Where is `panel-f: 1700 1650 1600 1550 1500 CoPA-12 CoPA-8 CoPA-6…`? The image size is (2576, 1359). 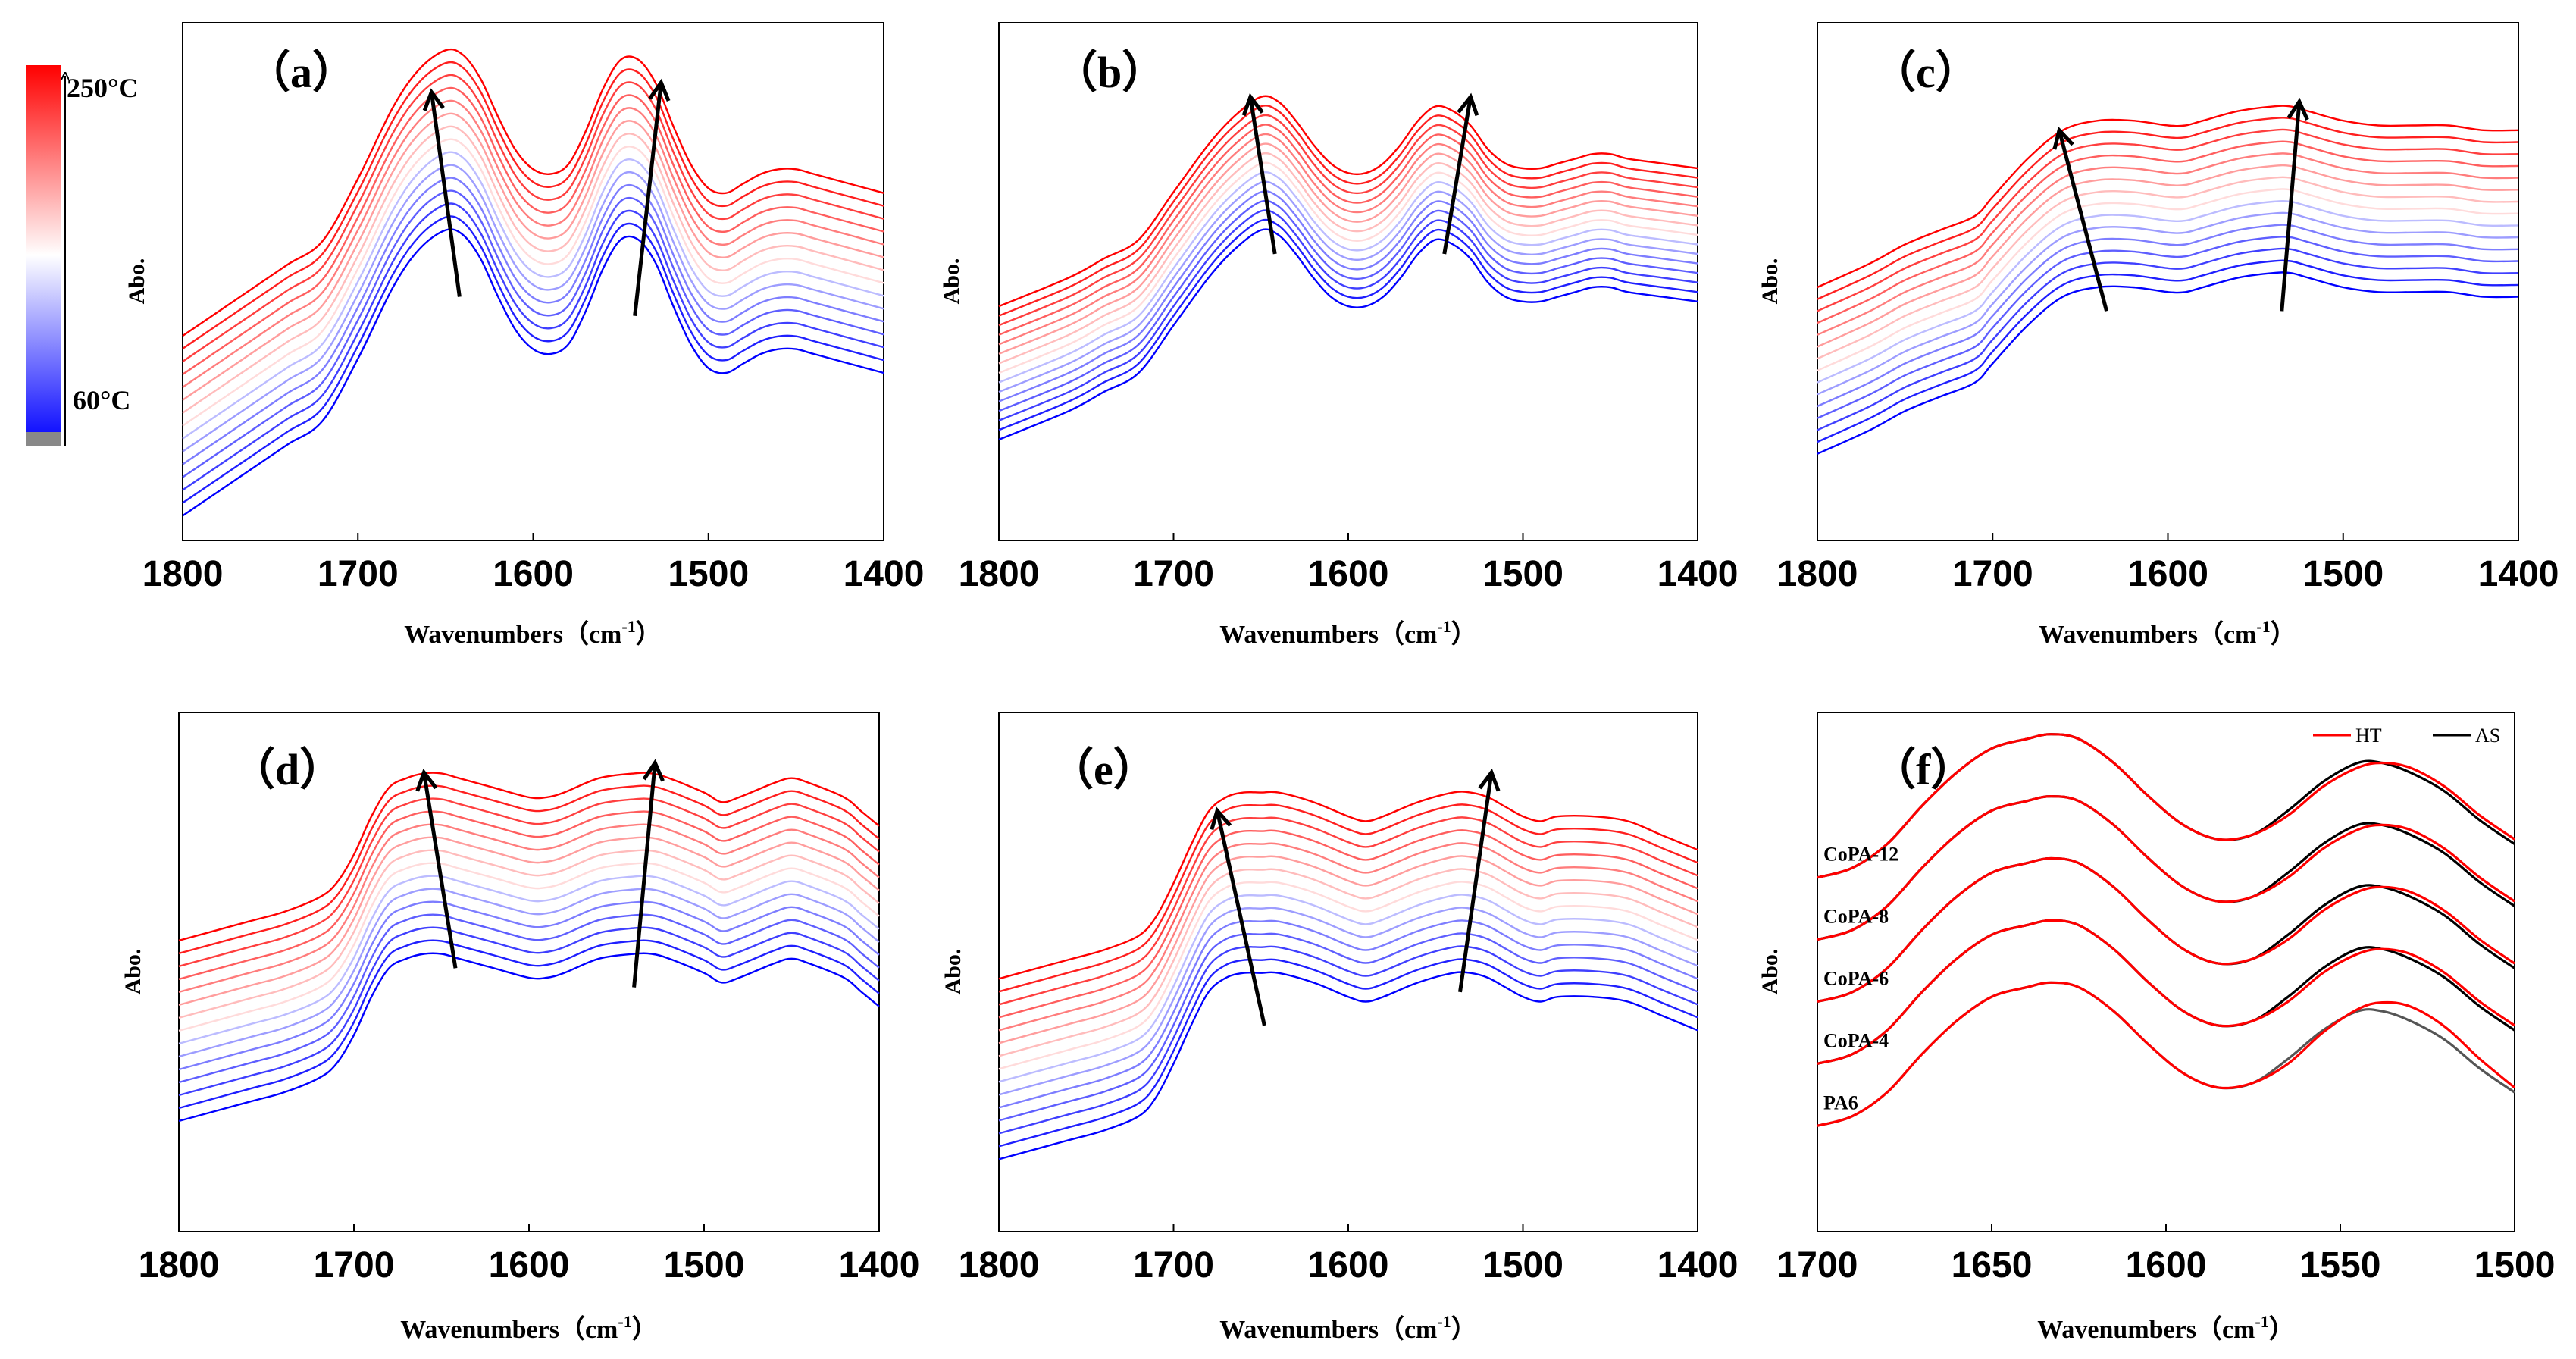 panel-f: 1700 1650 1600 1550 1500 CoPA-12 CoPA-8 CoPA-6… is located at coordinates (2156, 1028).